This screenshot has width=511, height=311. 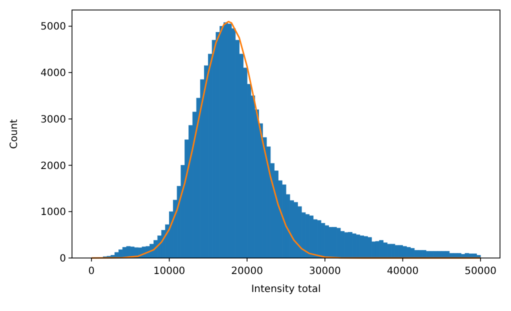 I want to click on y-tick-label: 2000, so click(x=53, y=166).